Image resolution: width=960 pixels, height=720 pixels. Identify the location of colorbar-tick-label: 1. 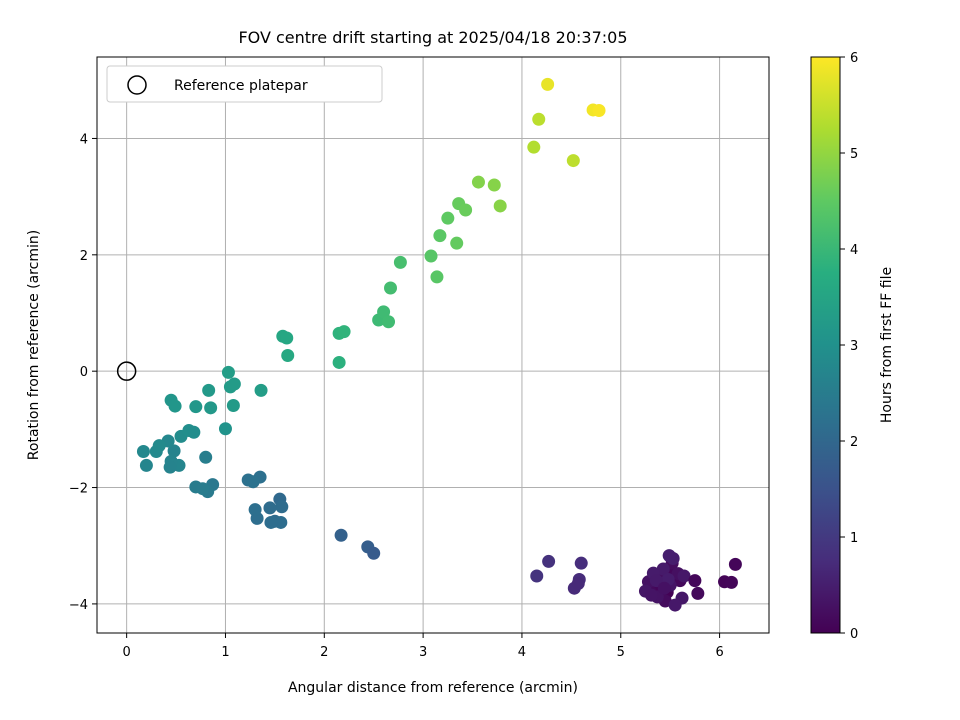
(854, 538).